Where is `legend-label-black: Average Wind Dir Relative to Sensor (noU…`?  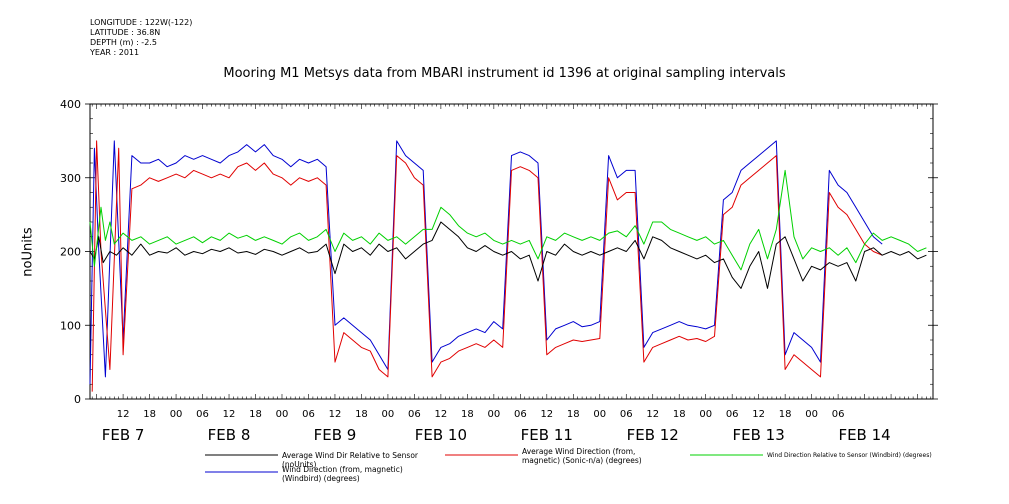
legend-label-black: Average Wind Dir Relative to Sensor (noU… is located at coordinates (350, 460).